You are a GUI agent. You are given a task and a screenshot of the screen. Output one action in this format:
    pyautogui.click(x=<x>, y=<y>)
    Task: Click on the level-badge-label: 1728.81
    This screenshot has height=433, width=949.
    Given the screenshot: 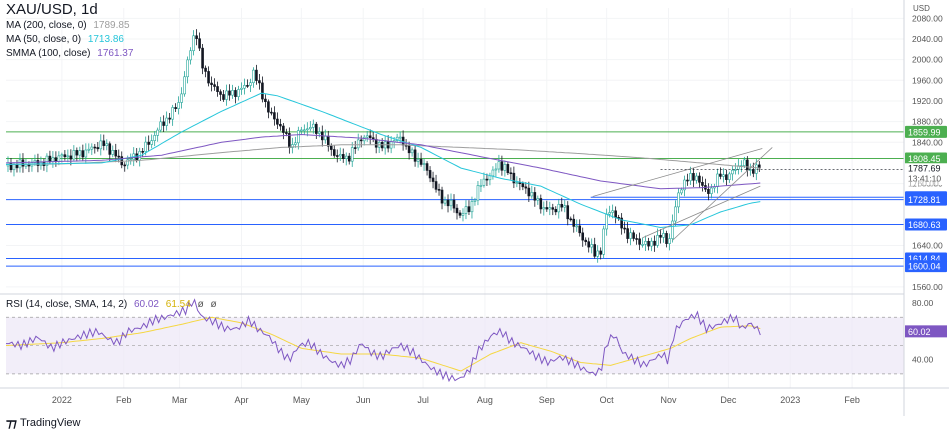 What is the action you would take?
    pyautogui.click(x=924, y=200)
    